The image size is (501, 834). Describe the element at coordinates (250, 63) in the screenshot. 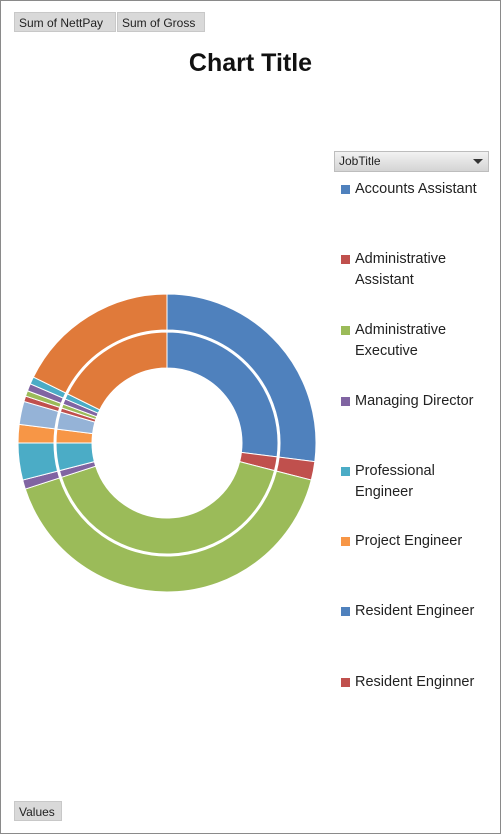

I see `chart-title: Chart Title` at that location.